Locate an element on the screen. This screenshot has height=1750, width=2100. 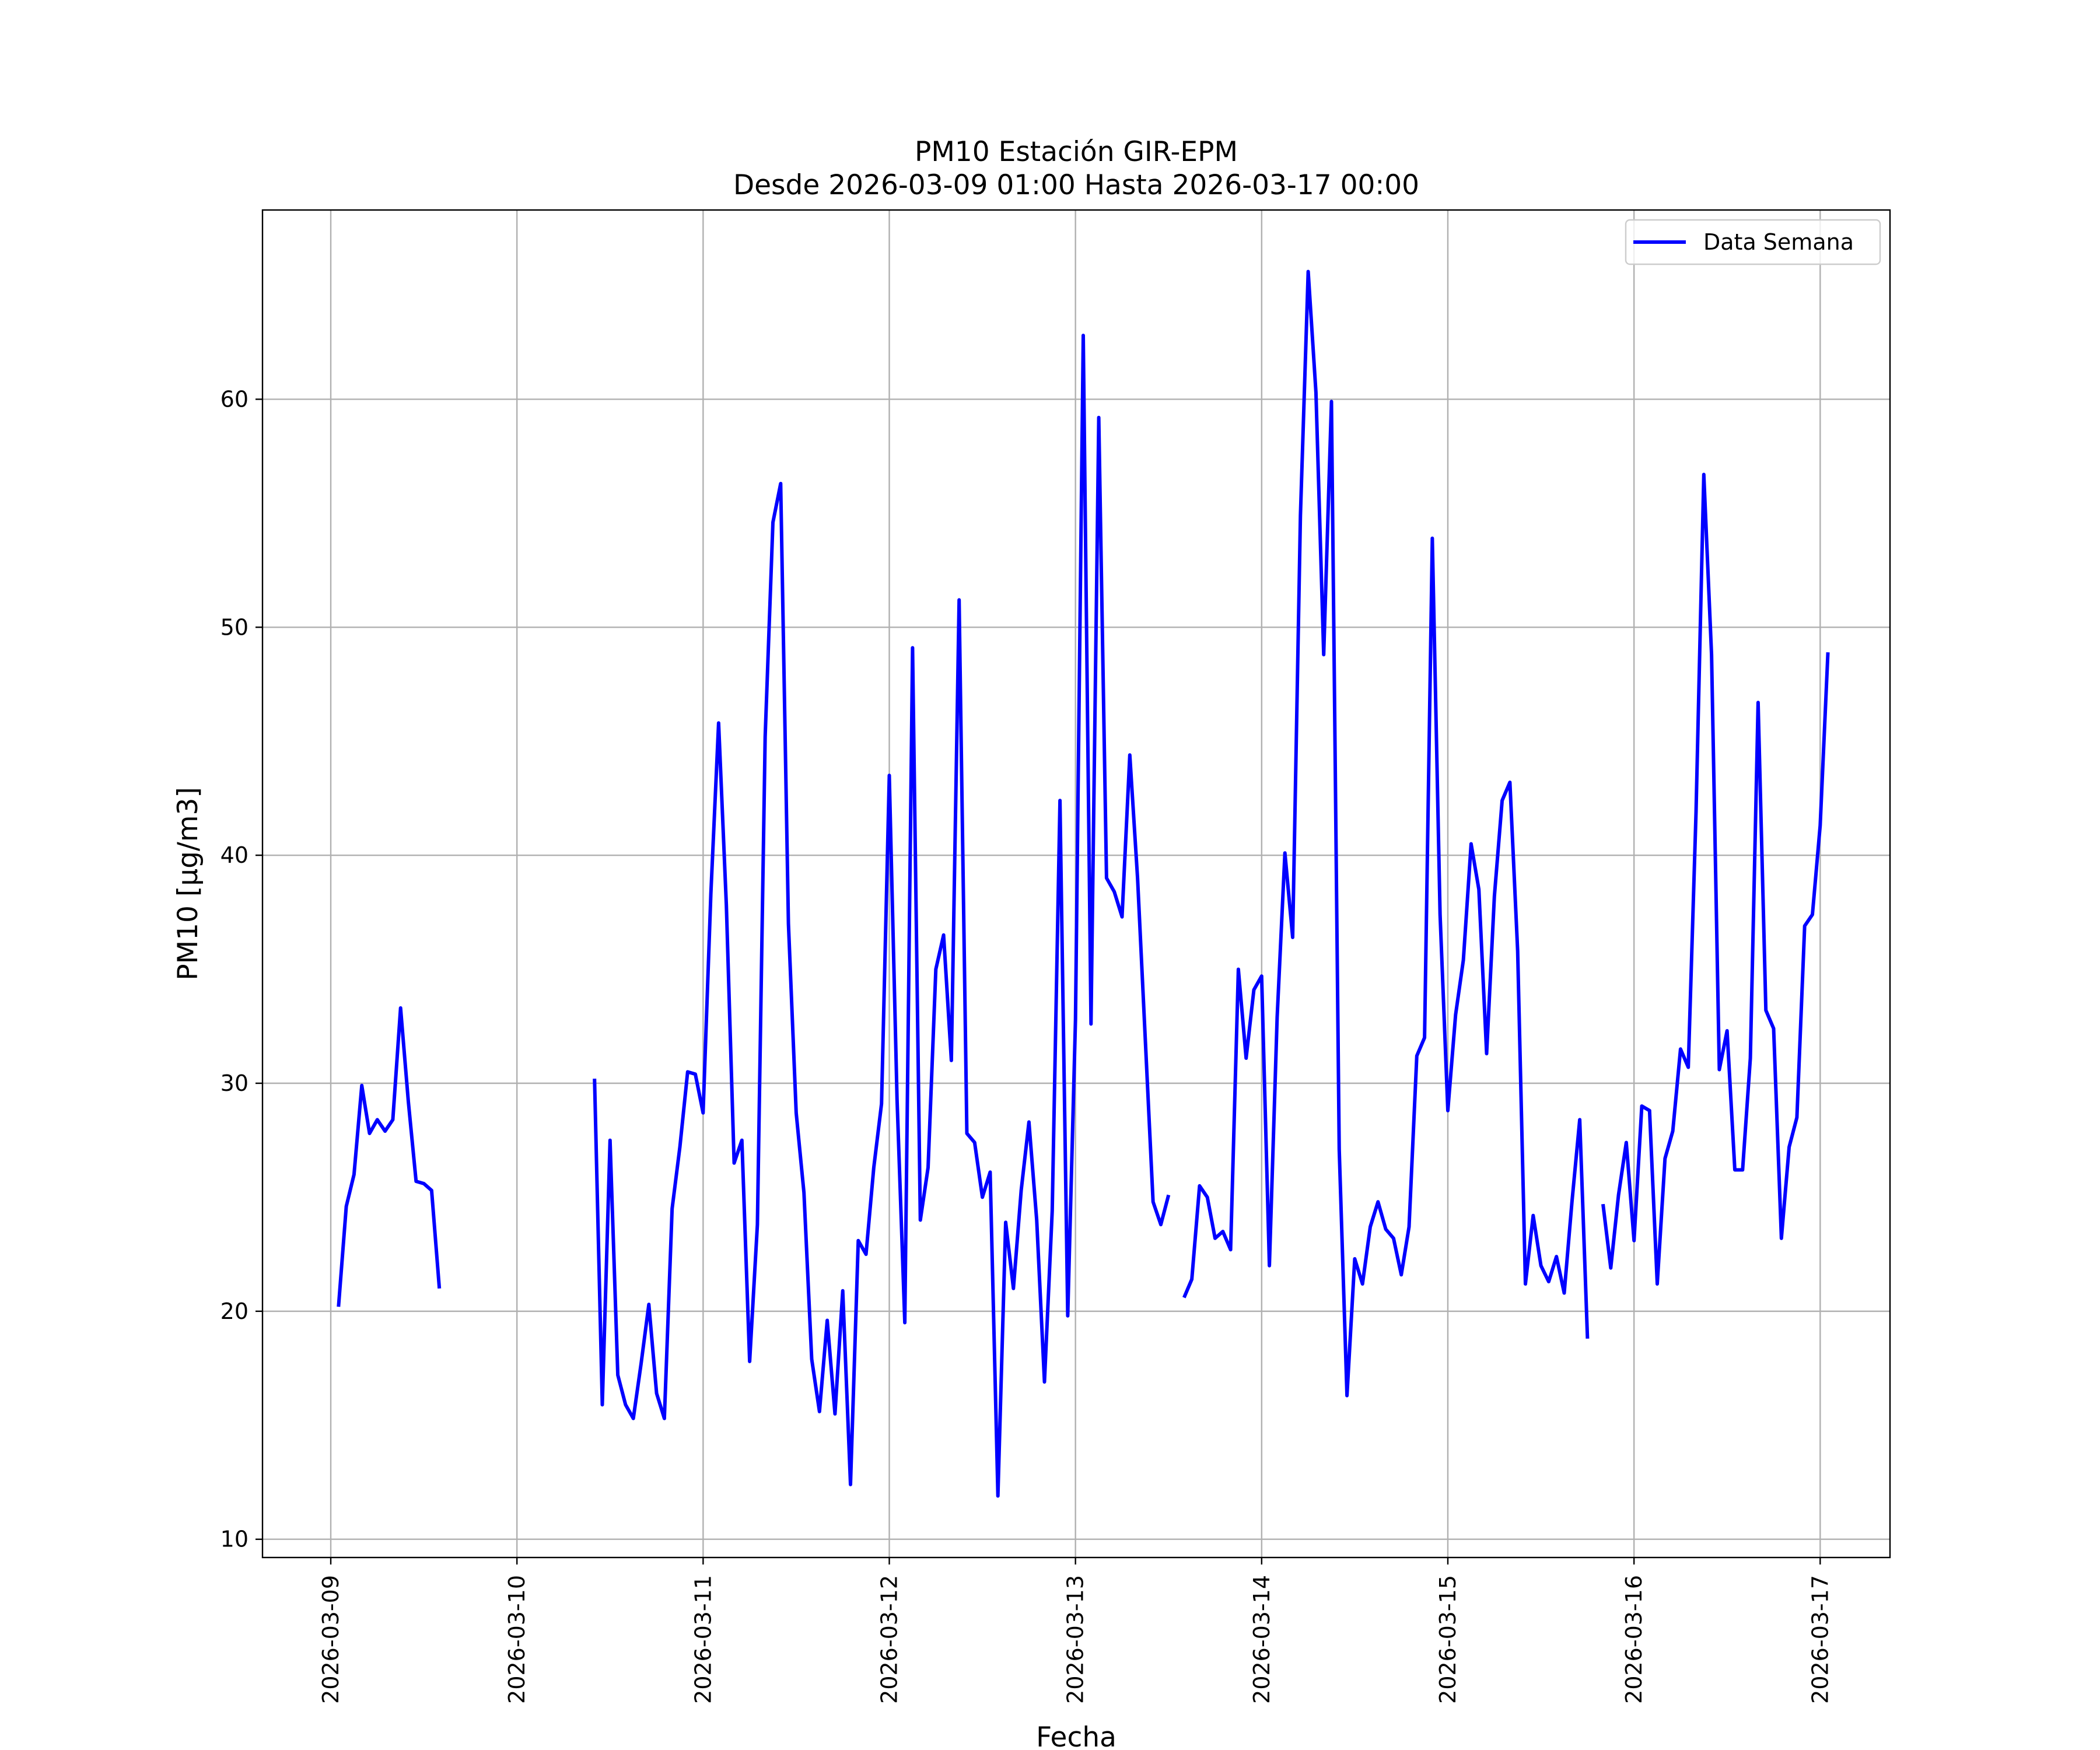
legend-label: Data Semana is located at coordinates (1778, 242).